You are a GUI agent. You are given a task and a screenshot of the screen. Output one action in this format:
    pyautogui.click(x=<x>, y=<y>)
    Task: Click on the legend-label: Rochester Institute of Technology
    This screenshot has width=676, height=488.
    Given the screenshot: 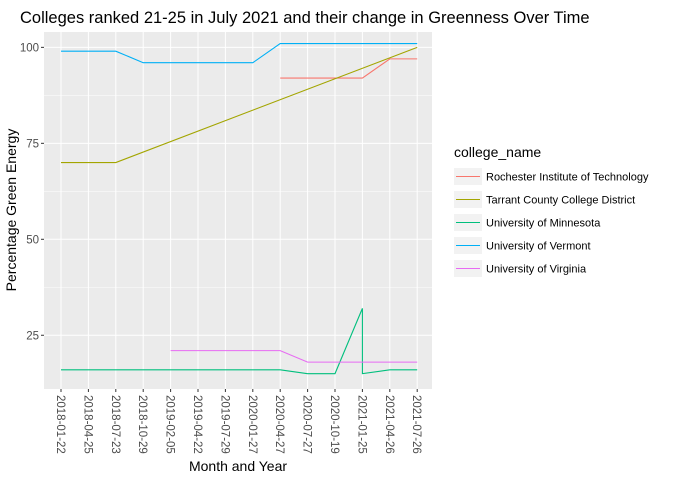 What is the action you would take?
    pyautogui.click(x=567, y=178)
    